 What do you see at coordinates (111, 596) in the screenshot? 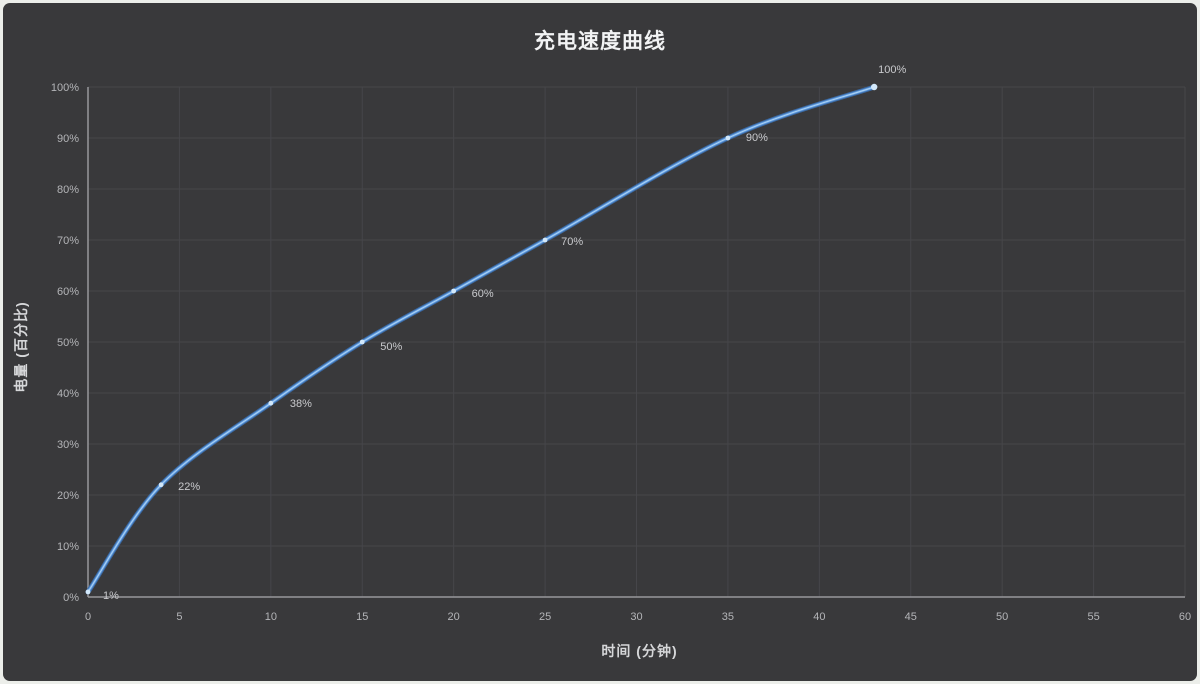
I see `point-label: 1%` at bounding box center [111, 596].